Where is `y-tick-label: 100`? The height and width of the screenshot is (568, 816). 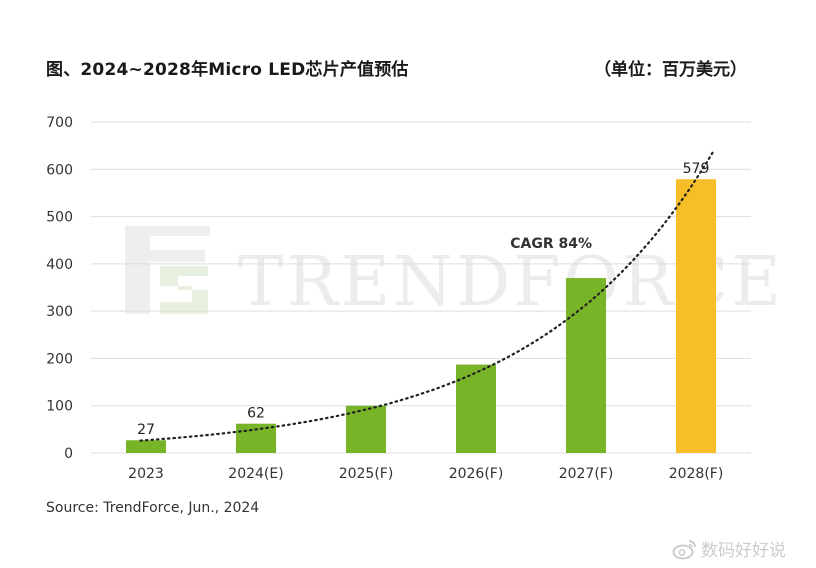
y-tick-label: 100 is located at coordinates (59, 407).